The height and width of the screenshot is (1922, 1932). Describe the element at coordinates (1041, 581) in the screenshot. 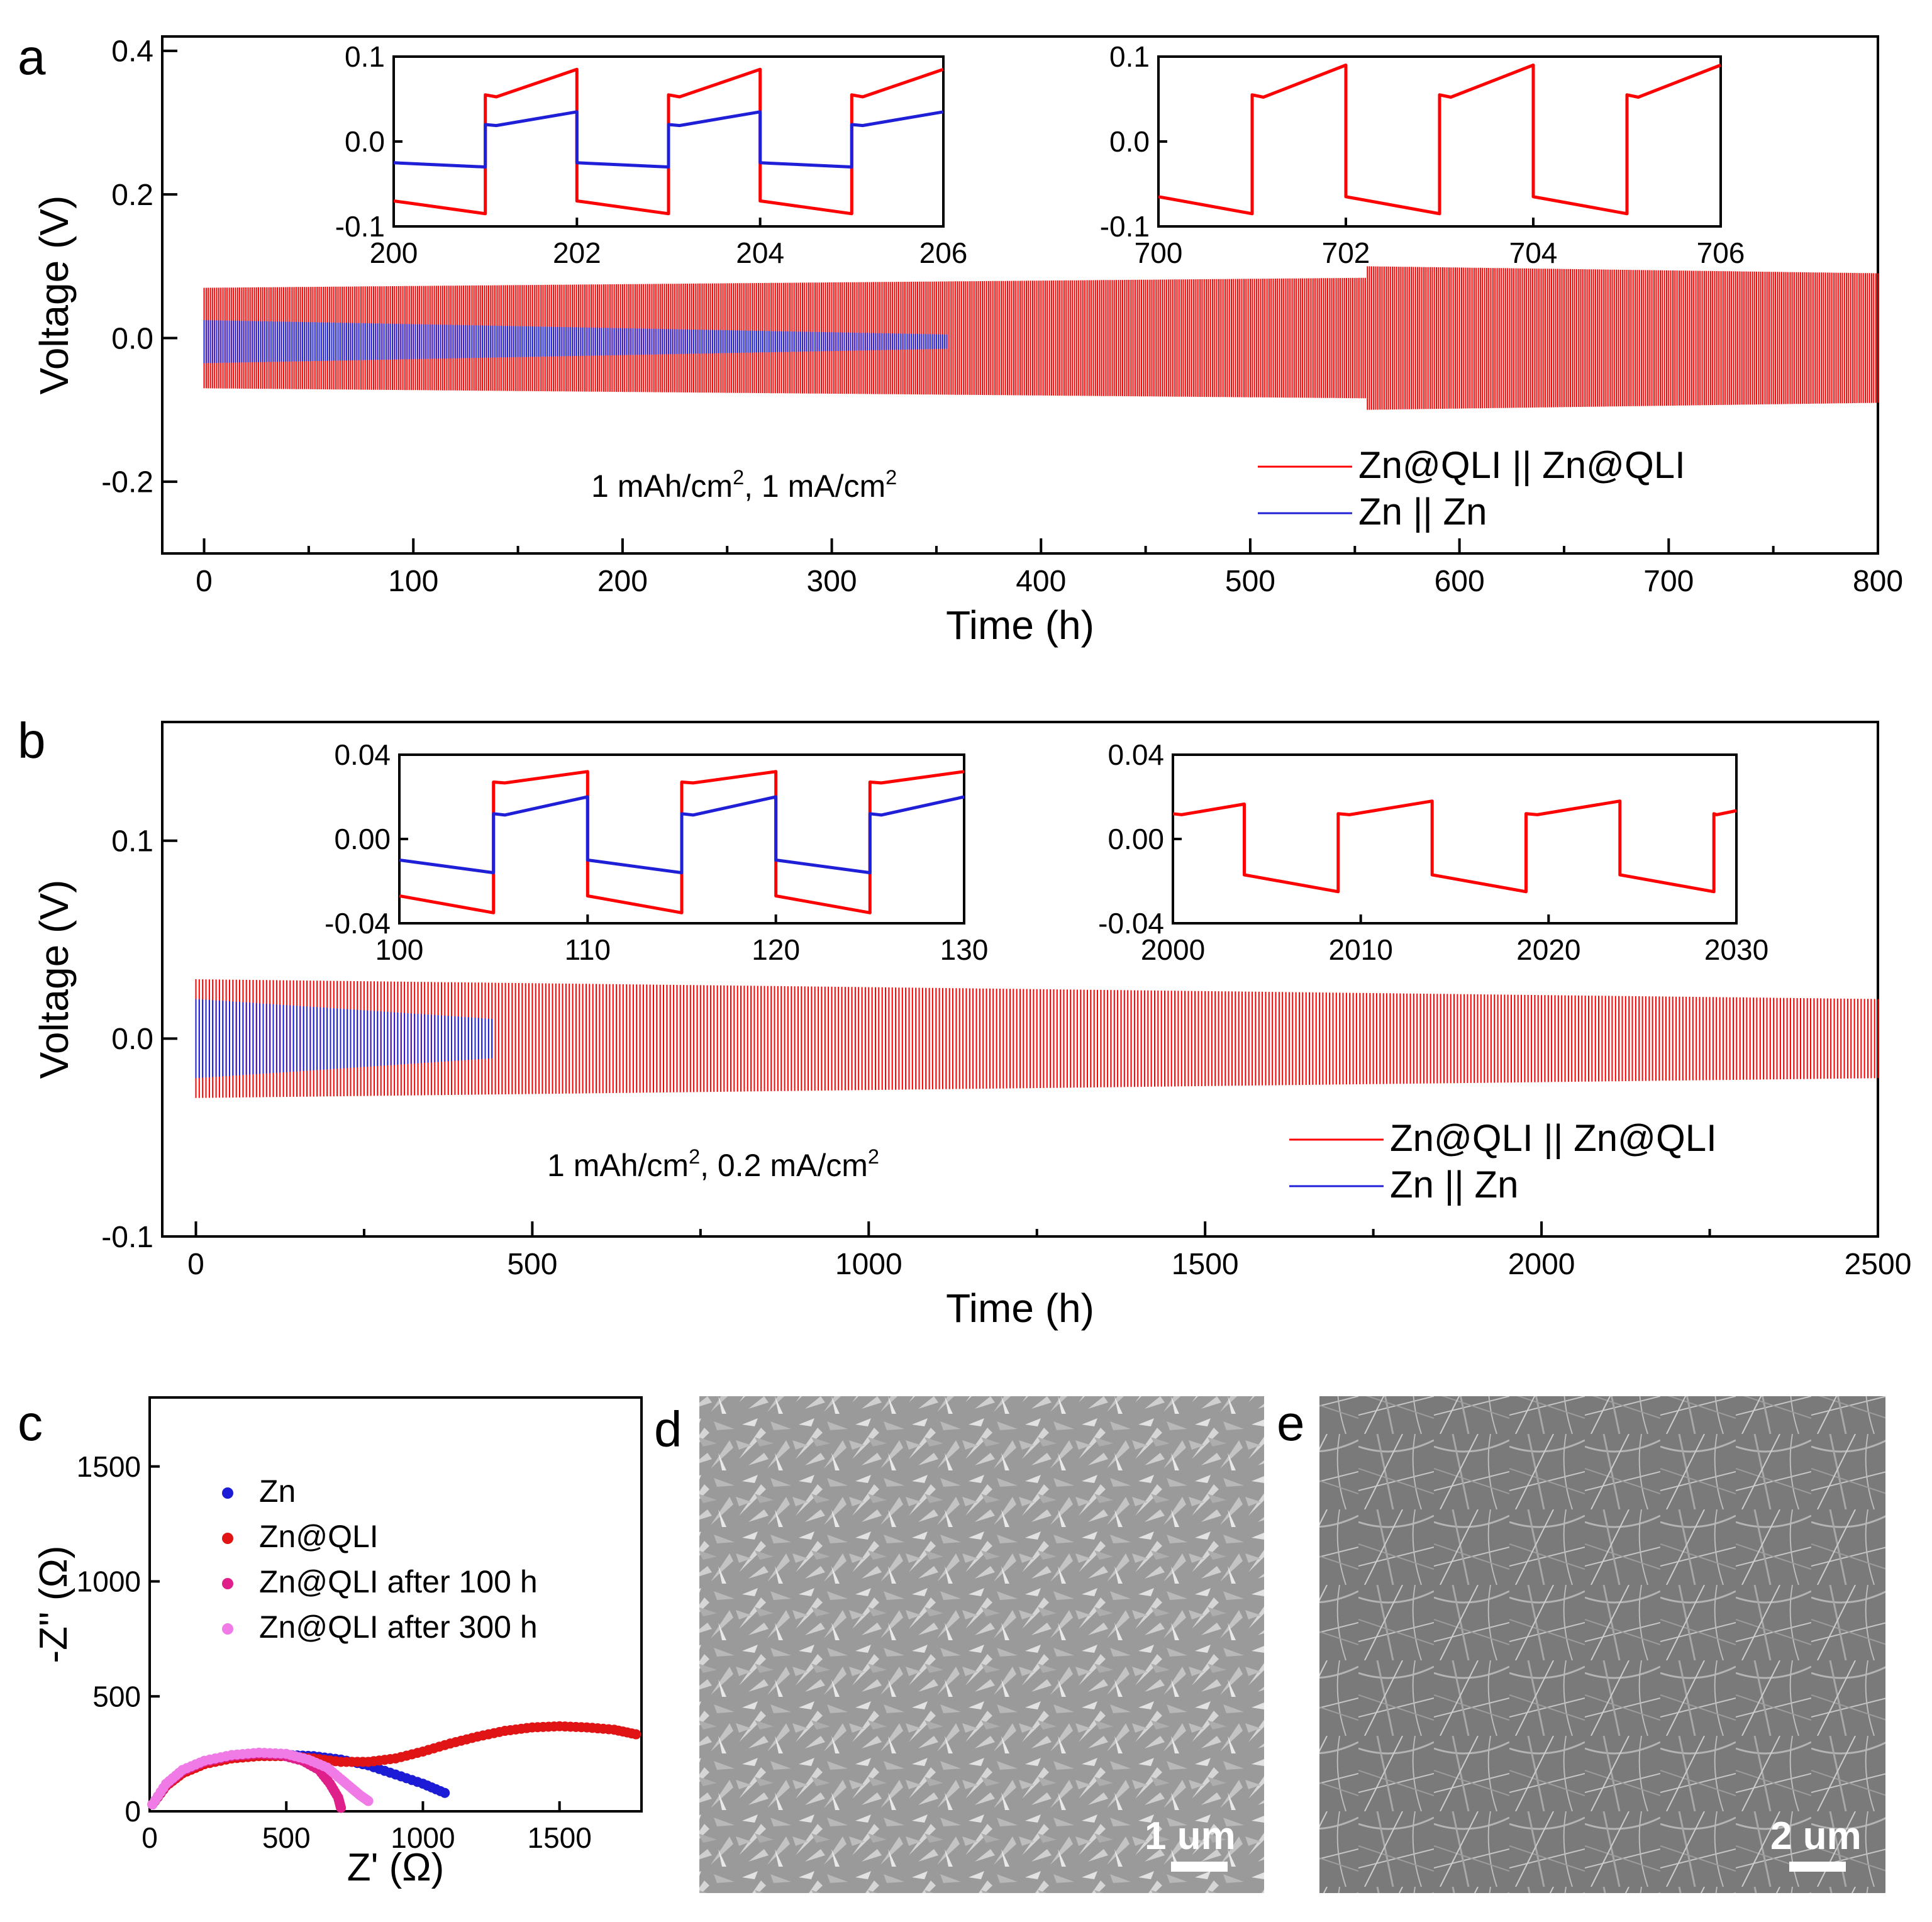

I see `panel-a-x-tick-label: 400` at that location.